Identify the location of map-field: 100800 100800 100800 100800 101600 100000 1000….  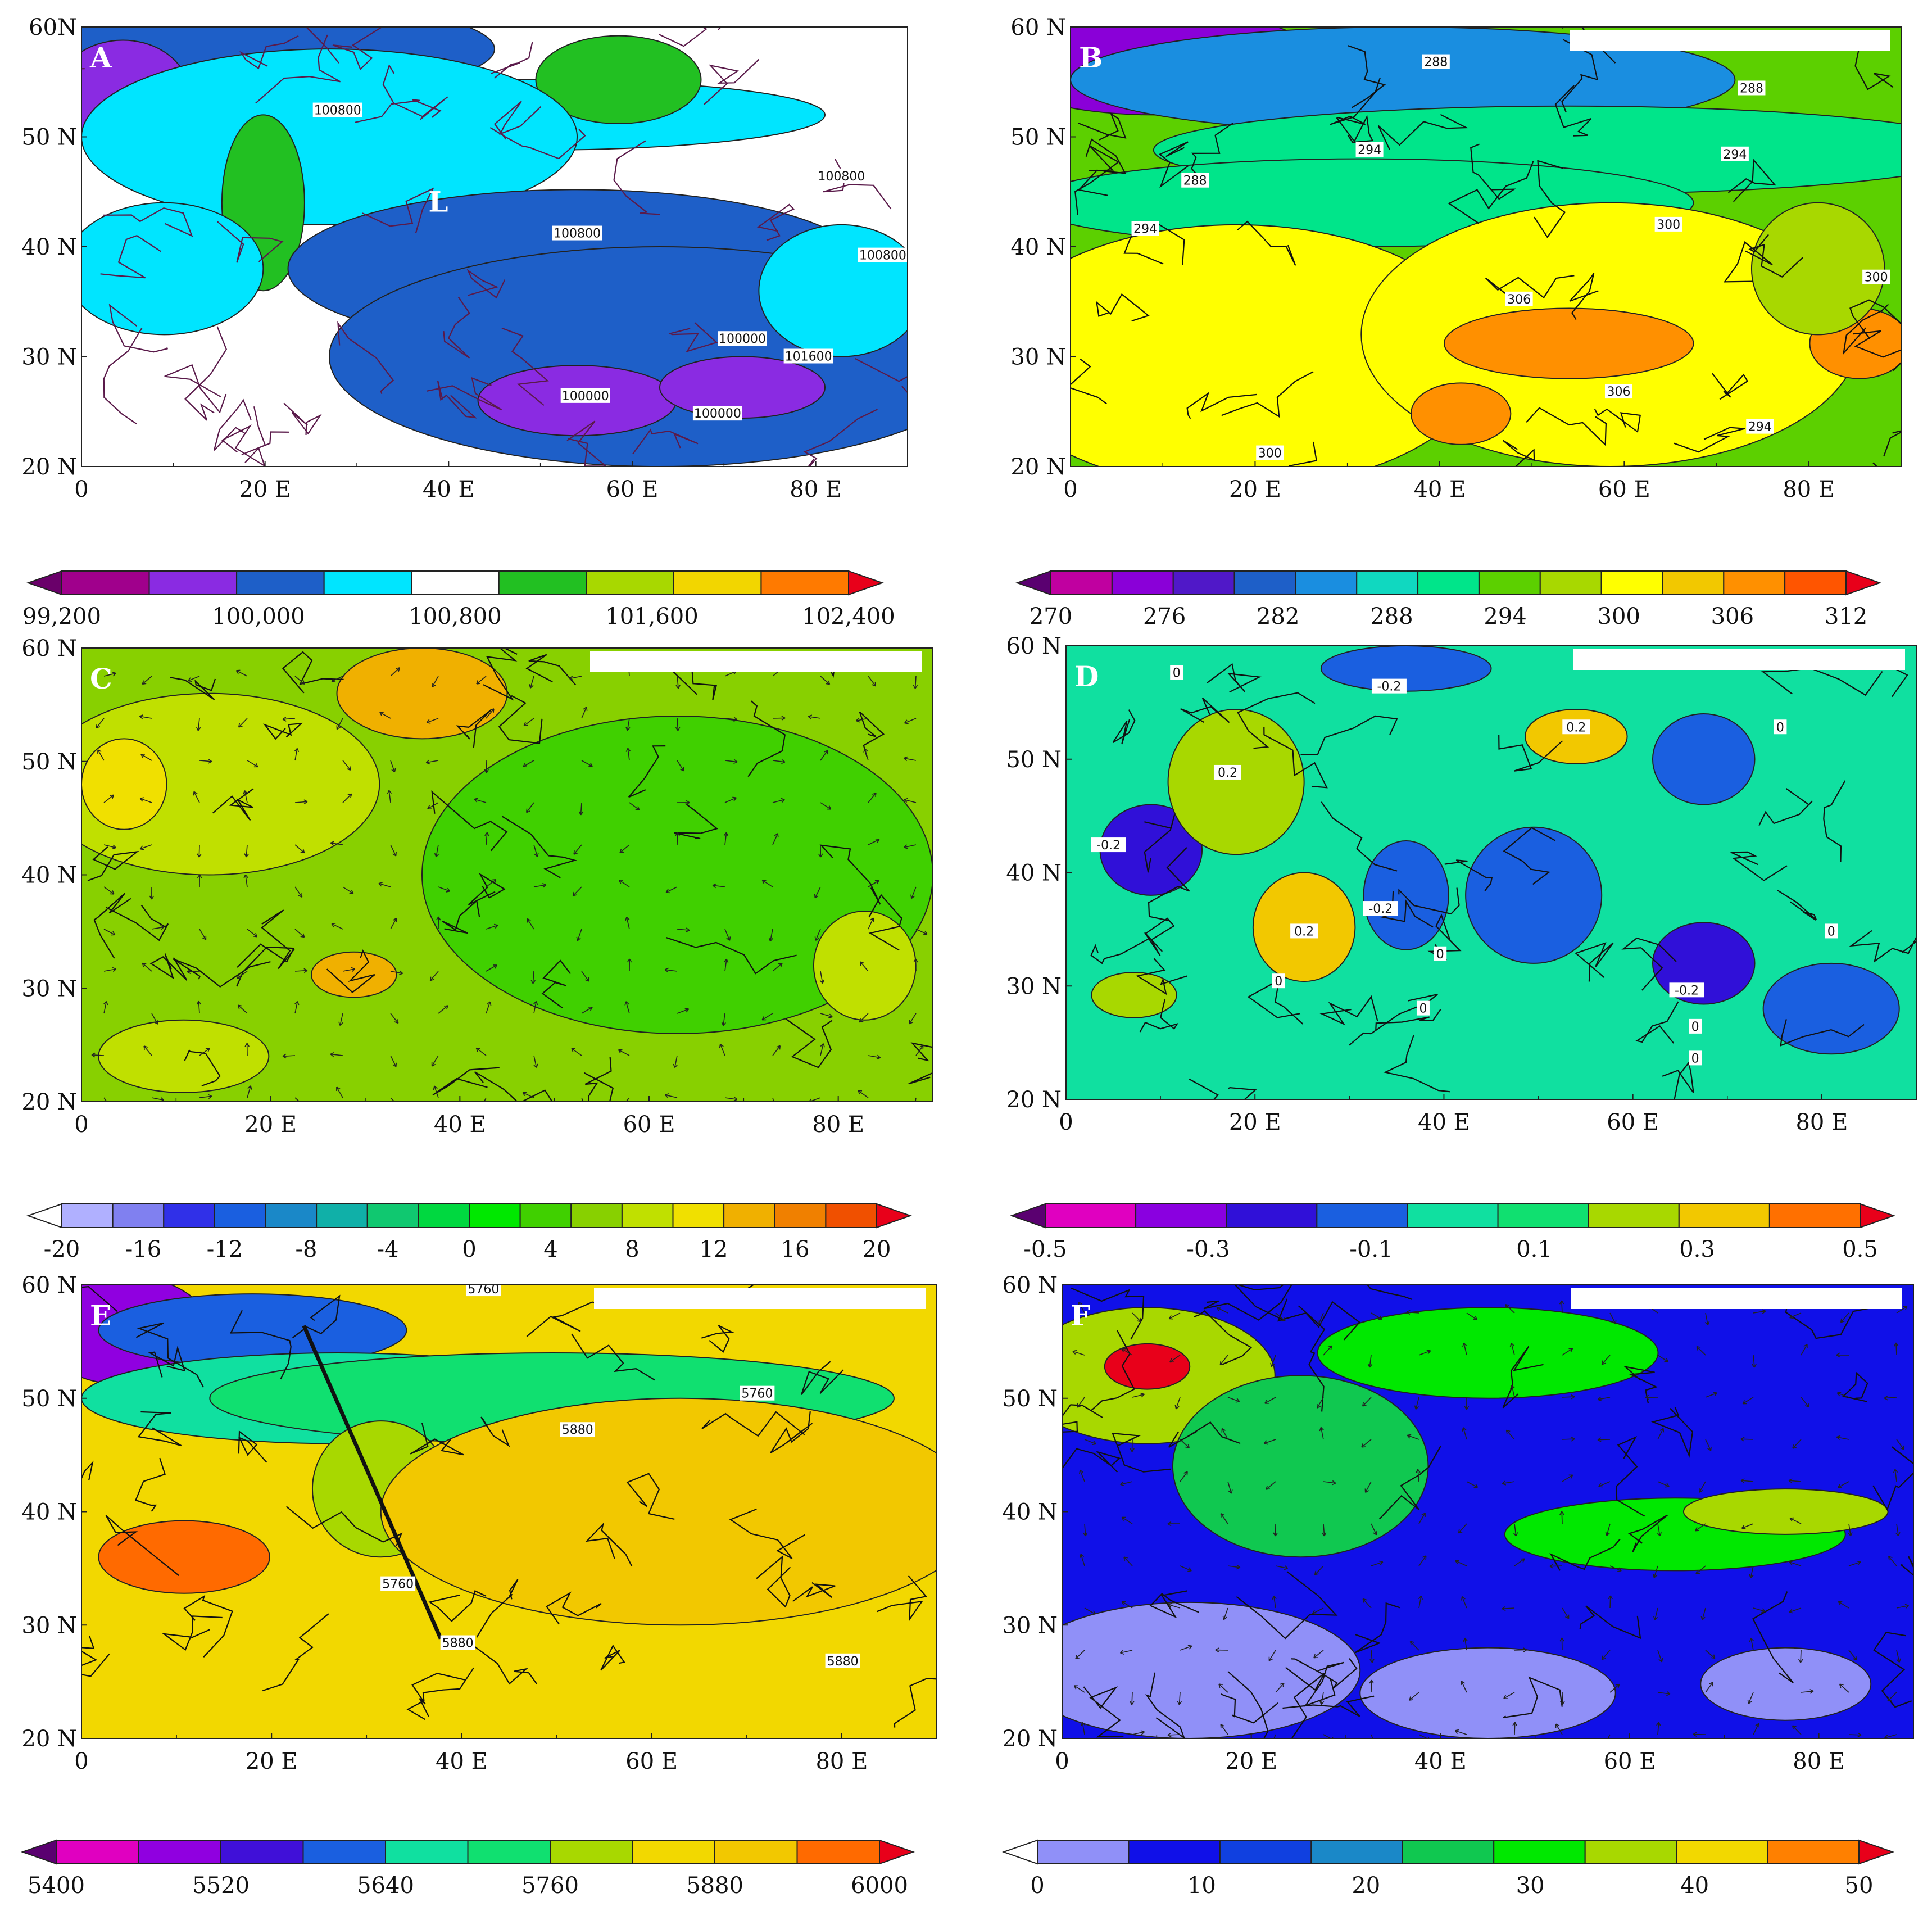
(494, 247).